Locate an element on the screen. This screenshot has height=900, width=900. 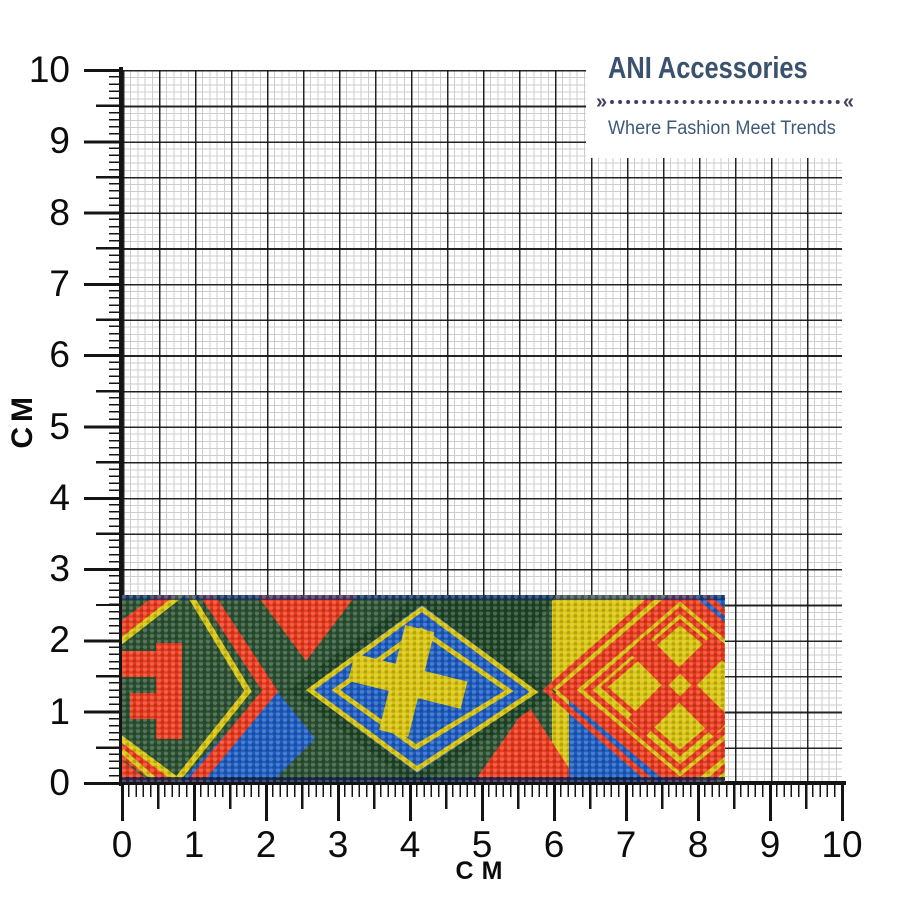
x-tick-label: 10 is located at coordinates (842, 844).